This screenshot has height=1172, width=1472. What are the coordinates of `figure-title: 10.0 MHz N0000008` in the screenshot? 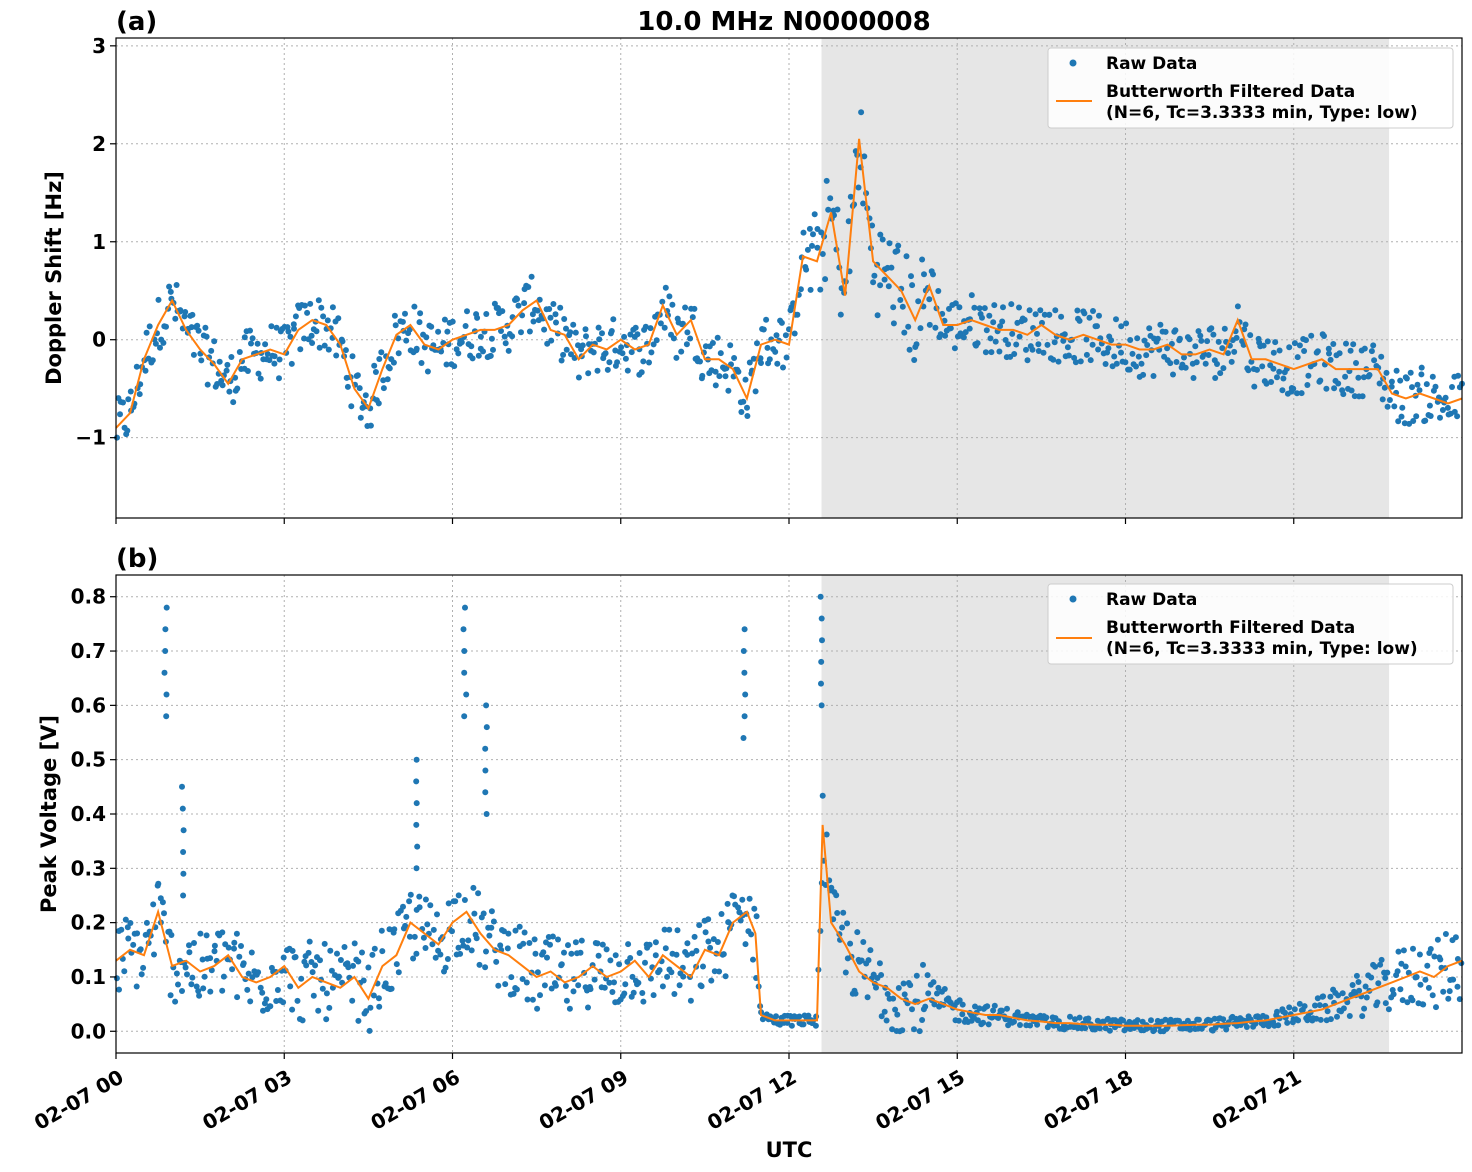 It's located at (783, 22).